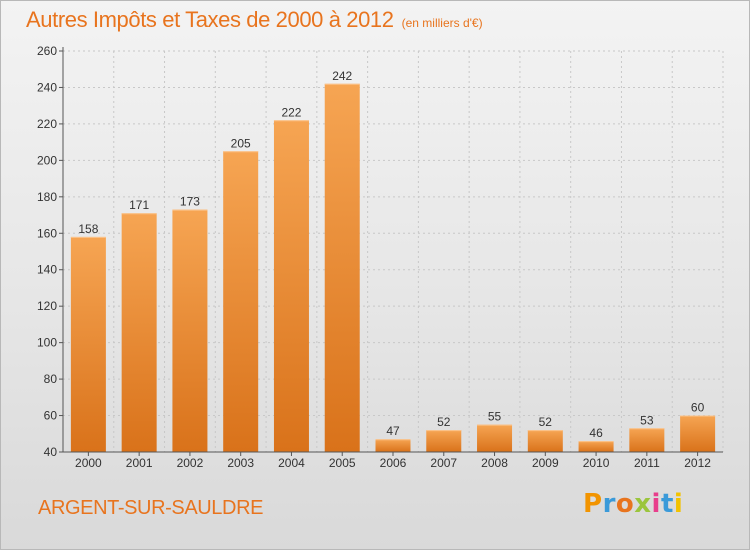 This screenshot has width=750, height=550. Describe the element at coordinates (241, 143) in the screenshot. I see `bar-value-label: 205` at that location.